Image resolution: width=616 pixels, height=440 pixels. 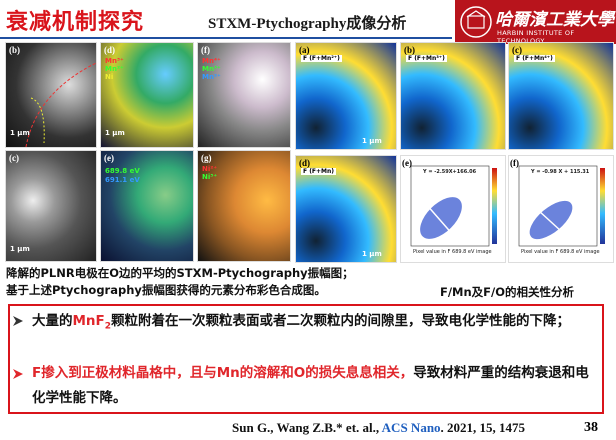 I want to click on panel-label: (g), so click(x=206, y=158).